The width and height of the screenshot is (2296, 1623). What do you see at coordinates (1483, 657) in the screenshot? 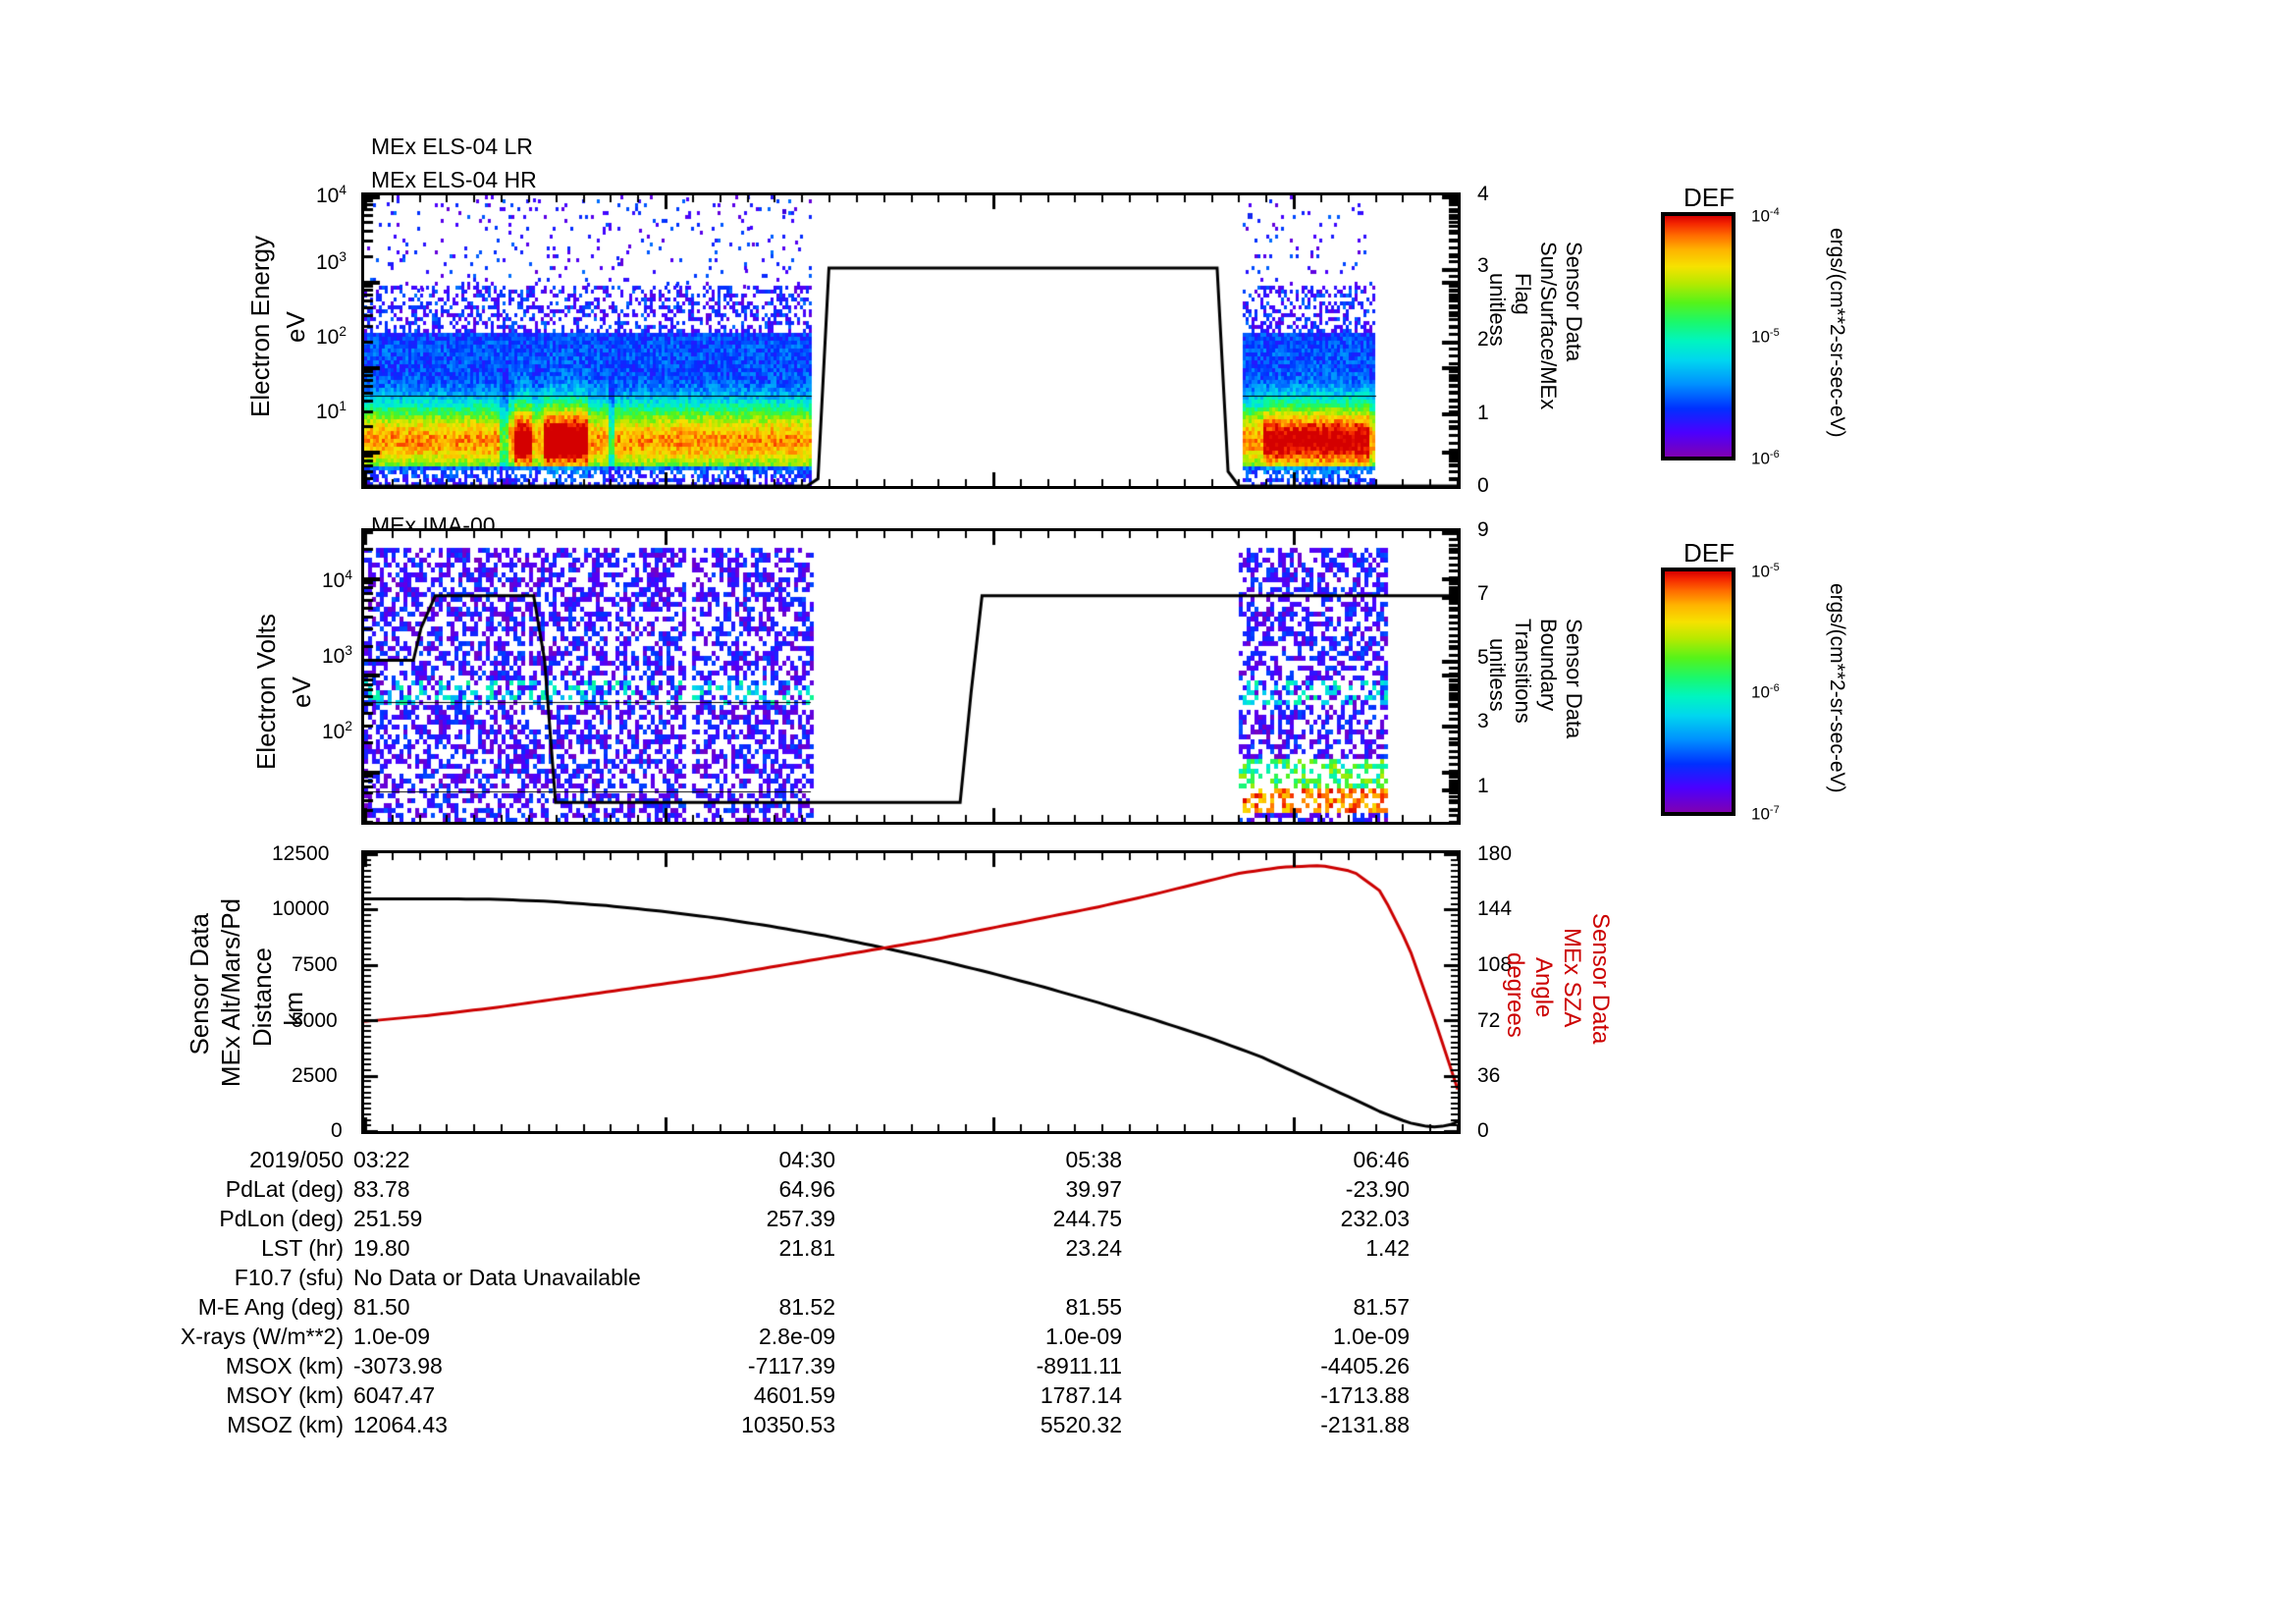
I see `ima-right-tick-5: 5` at bounding box center [1483, 657].